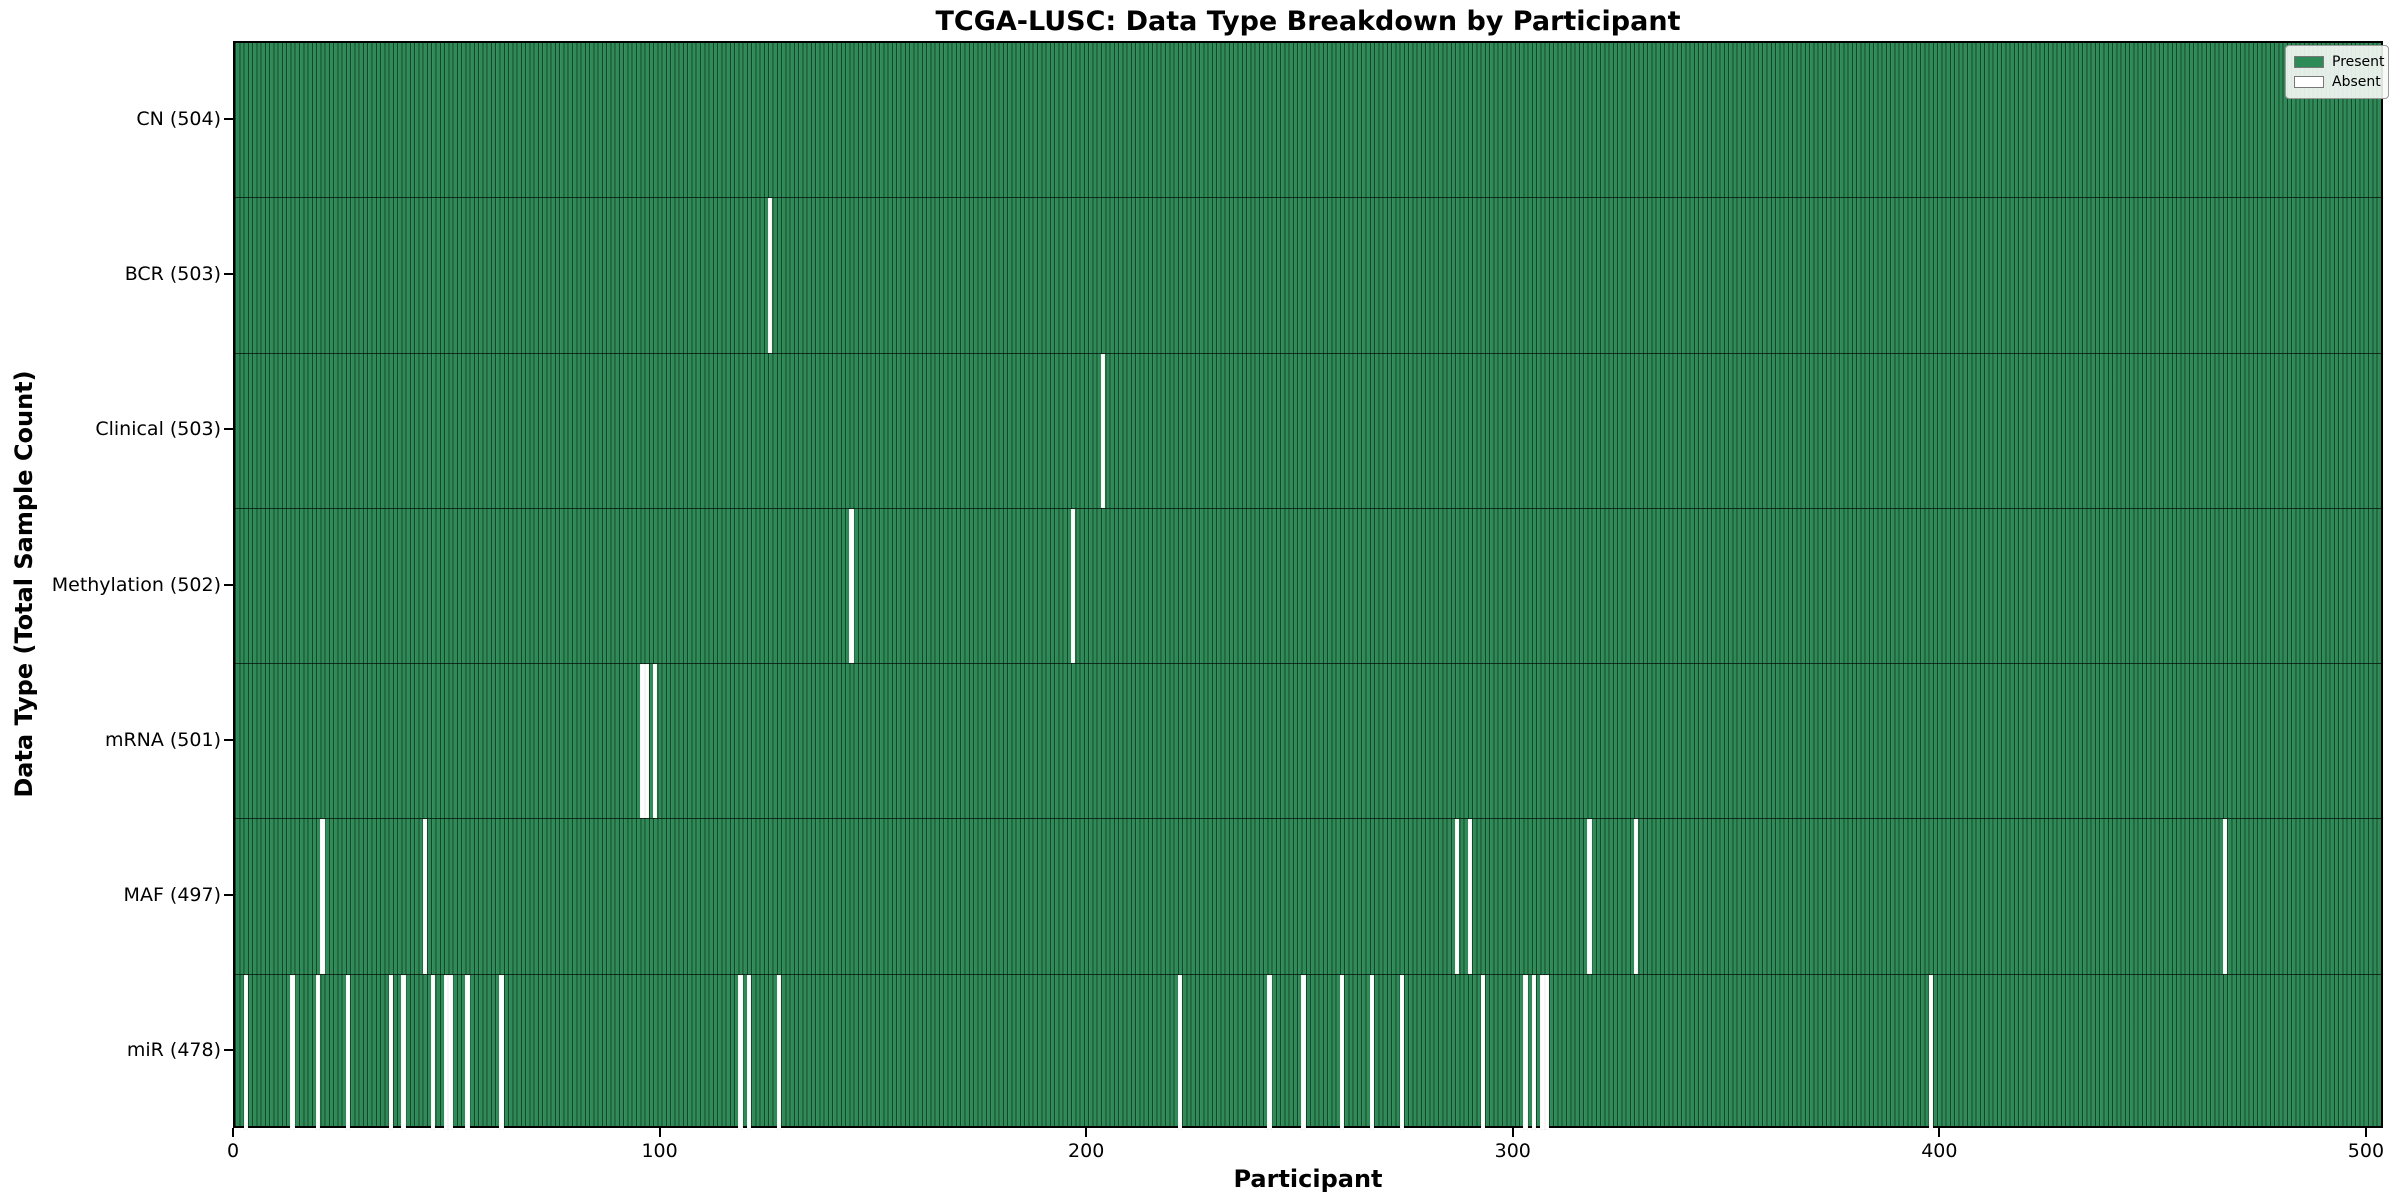 This screenshot has height=1200, width=2400. I want to click on x-axis-label: Participant, so click(1308, 1179).